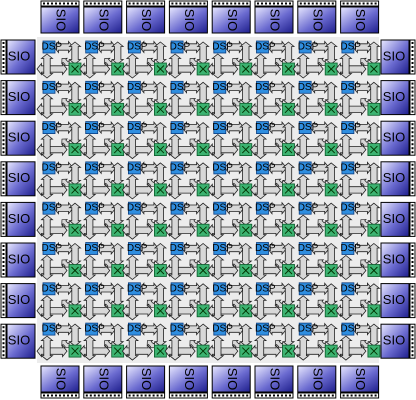  What do you see at coordinates (231, 17) in the screenshot?
I see `sio-top-4: SIO` at bounding box center [231, 17].